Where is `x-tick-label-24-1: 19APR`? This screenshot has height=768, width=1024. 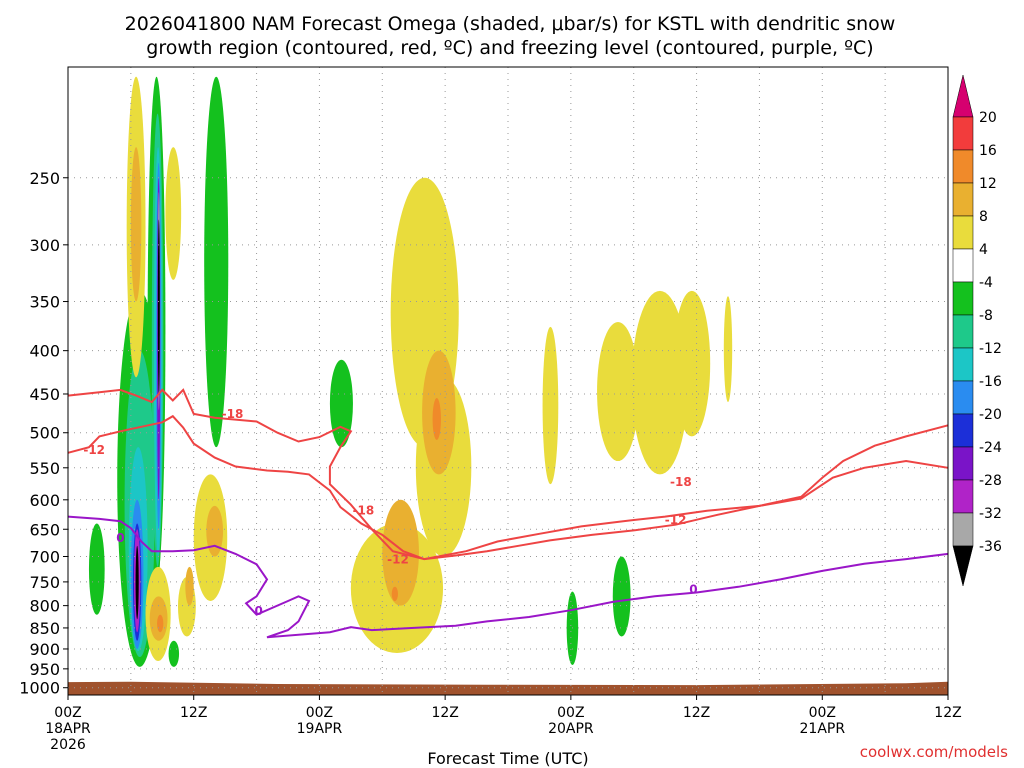 x-tick-label-24-1: 19APR is located at coordinates (320, 729).